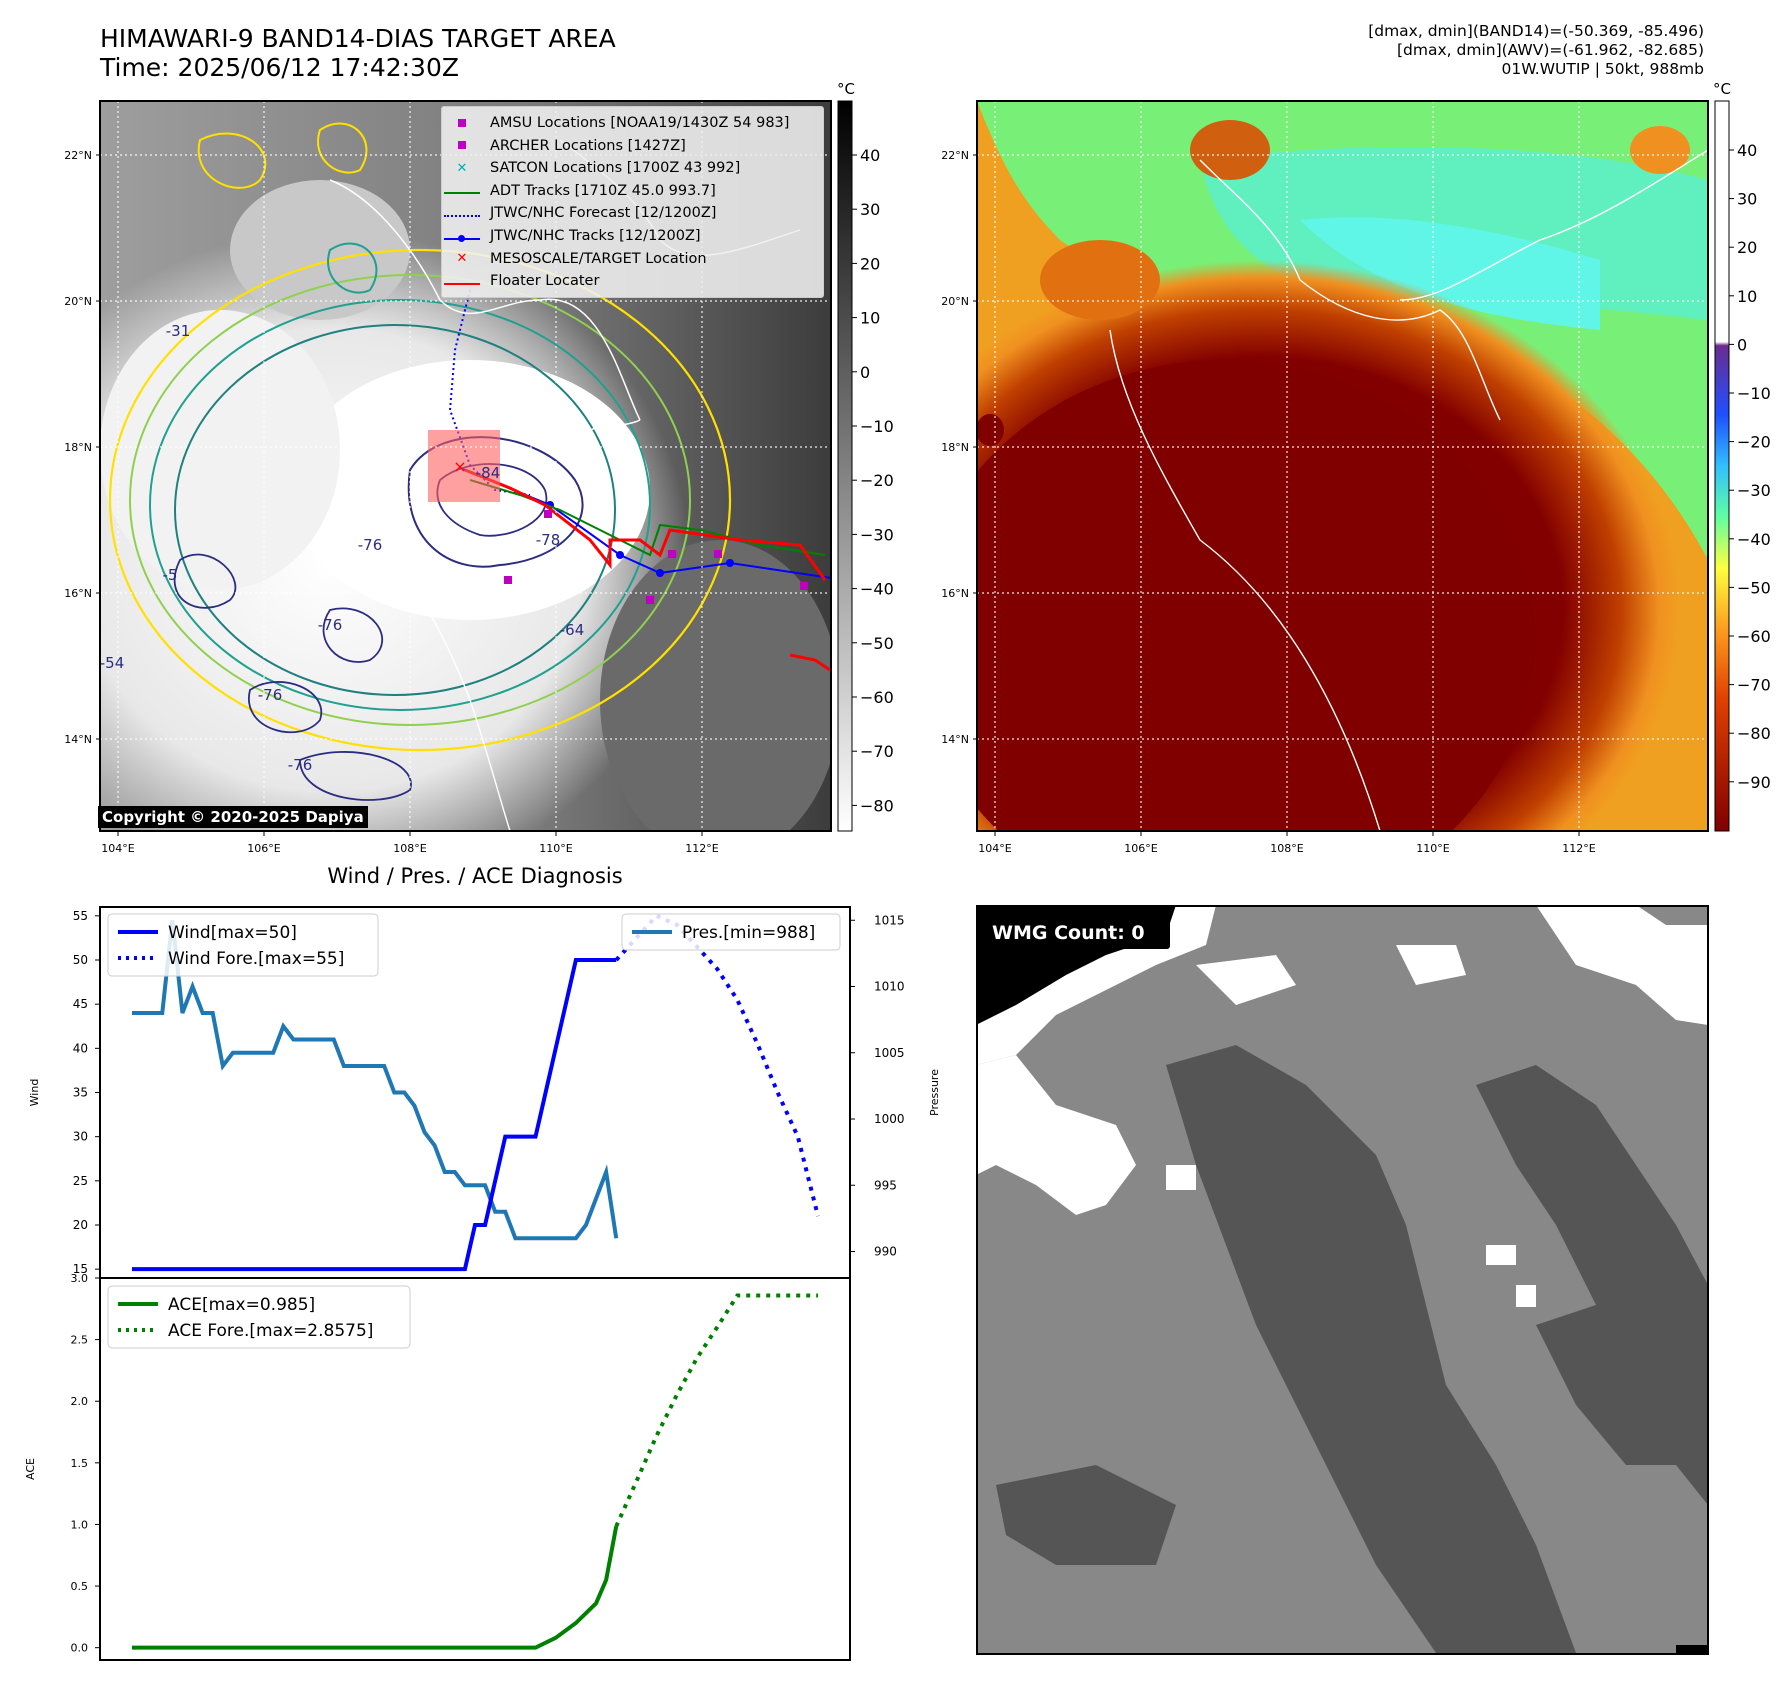 The image size is (1792, 1690). Describe the element at coordinates (342, 548) in the screenshot. I see `contour-labels: -76 -76 -76 -76 -78 -64 -84 -54 -31 -5` at that location.